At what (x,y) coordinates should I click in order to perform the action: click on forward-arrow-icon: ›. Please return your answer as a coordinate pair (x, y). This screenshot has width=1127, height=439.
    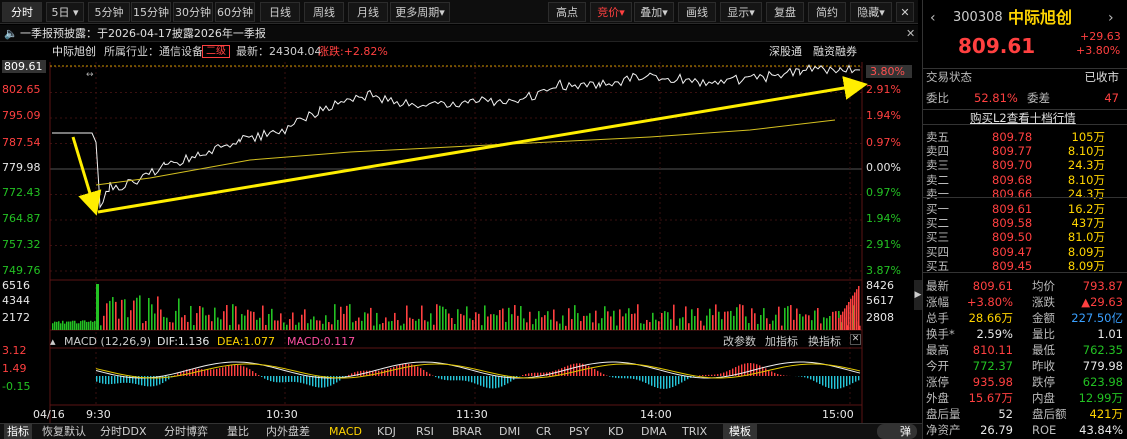
    Looking at the image, I should click on (1111, 18).